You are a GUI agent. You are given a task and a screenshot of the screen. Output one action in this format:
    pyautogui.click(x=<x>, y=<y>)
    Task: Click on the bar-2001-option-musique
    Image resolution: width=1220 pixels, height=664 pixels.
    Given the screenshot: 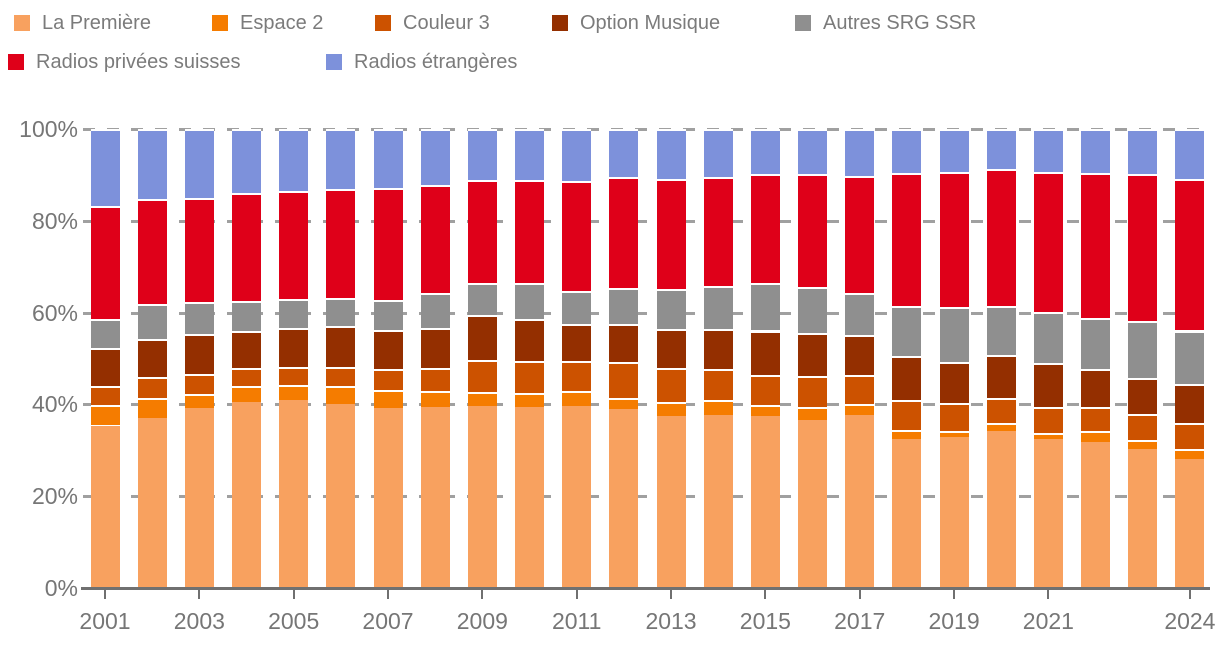 What is the action you would take?
    pyautogui.click(x=105, y=367)
    